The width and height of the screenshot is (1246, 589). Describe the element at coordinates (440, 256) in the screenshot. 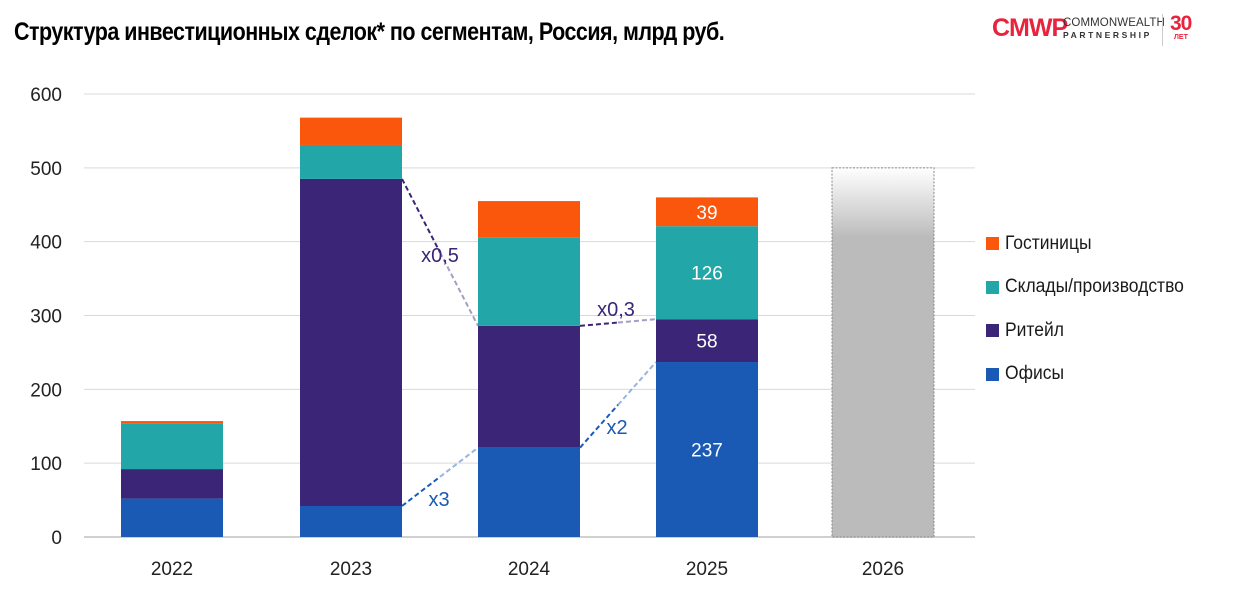

I see `growth-annotation: x0,5` at that location.